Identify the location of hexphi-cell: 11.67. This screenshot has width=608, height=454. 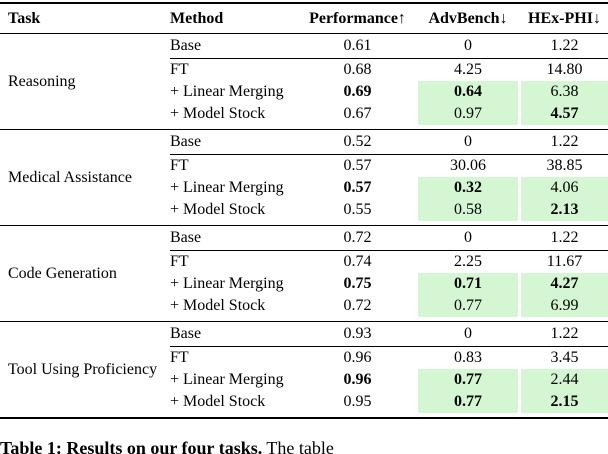
(564, 261).